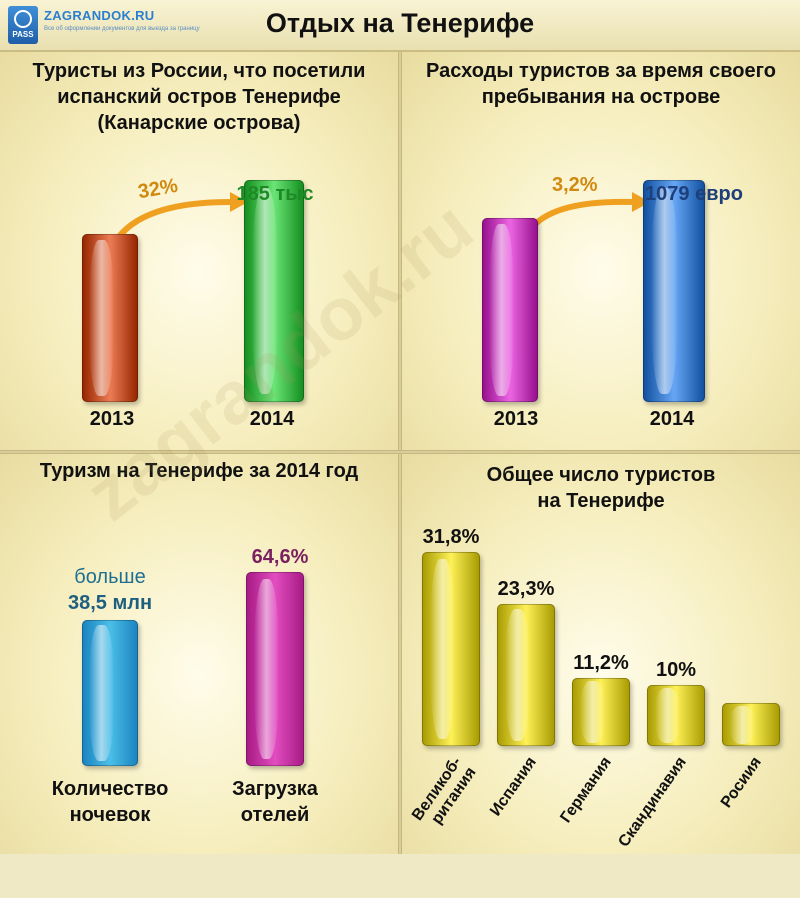 The image size is (800, 898). What do you see at coordinates (280, 557) in the screenshot?
I see `value-label-hotels: 64,6%` at bounding box center [280, 557].